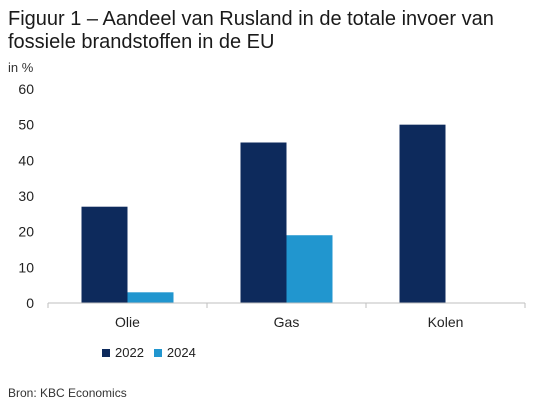 This screenshot has width=542, height=417. What do you see at coordinates (26, 232) in the screenshot?
I see `y-tick-label: 20` at bounding box center [26, 232].